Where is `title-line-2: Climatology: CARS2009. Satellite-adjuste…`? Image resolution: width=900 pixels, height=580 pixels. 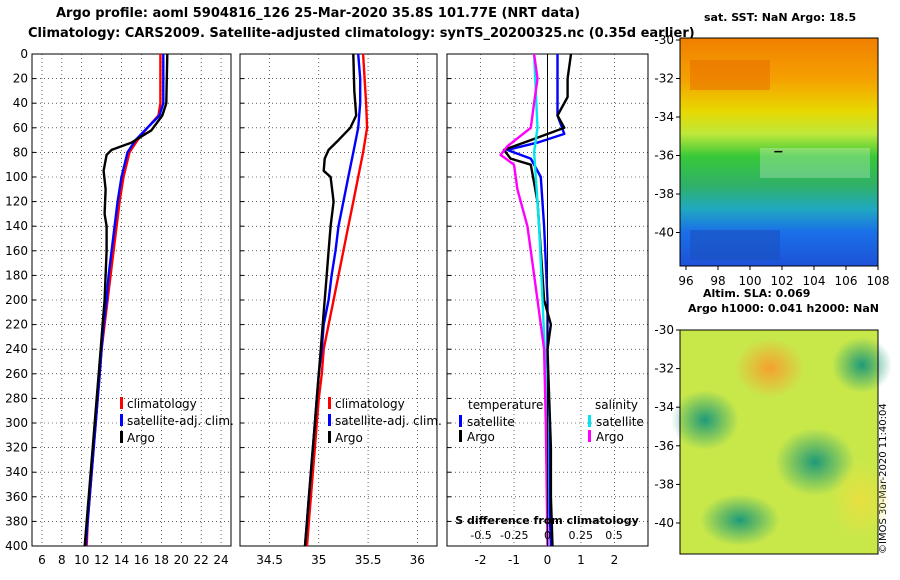
title-line-2: Climatology: CARS2009. Satellite-adjuste… is located at coordinates (361, 33).